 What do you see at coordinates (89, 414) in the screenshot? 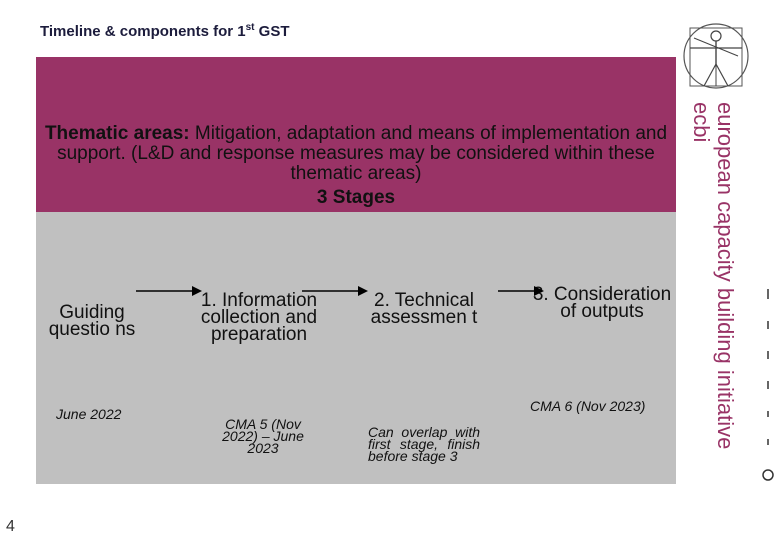
I see `date-guiding-questions: June 2022` at bounding box center [89, 414].